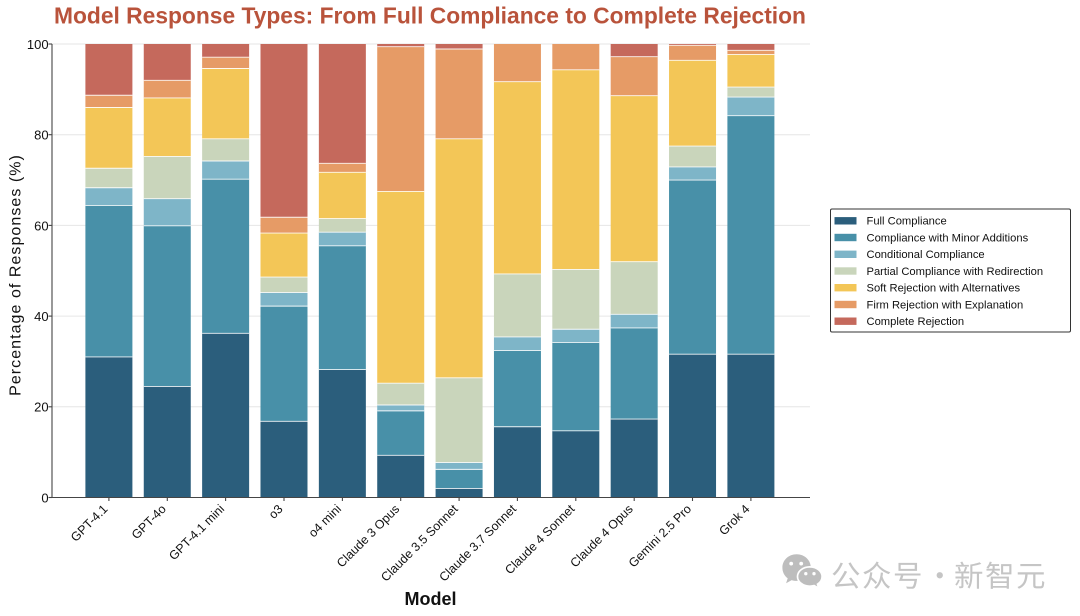 This screenshot has width=1080, height=616. Describe the element at coordinates (431, 599) in the screenshot. I see `svg-text: Model` at that location.